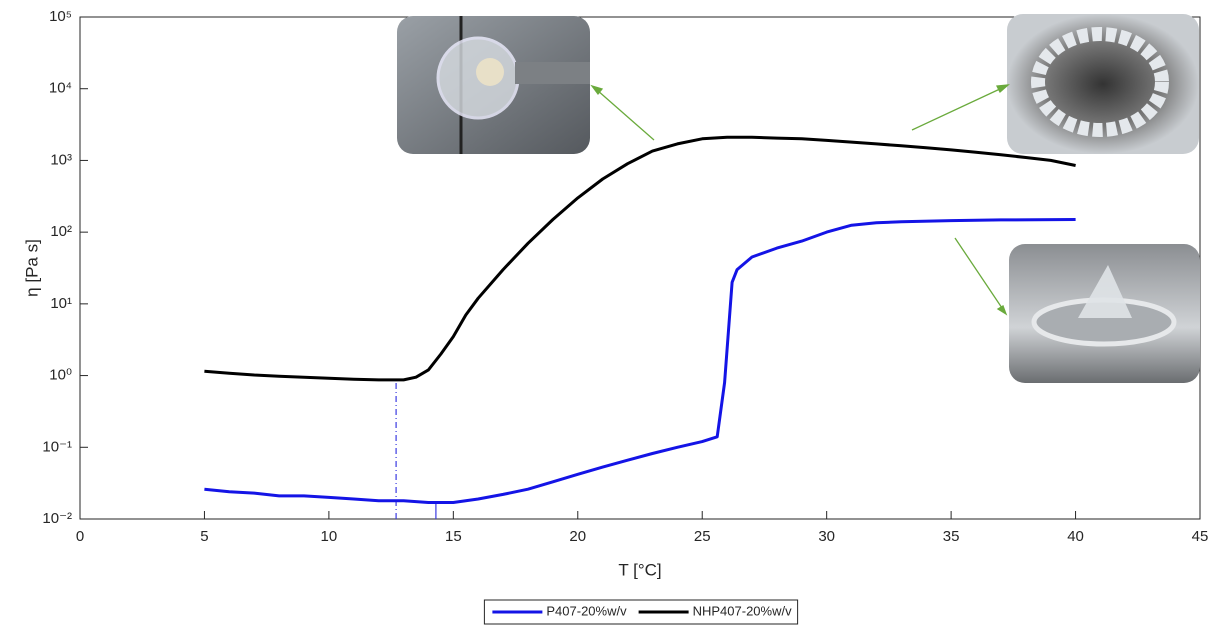  I want to click on y-tick-label: 10⁻¹, so click(57, 446).